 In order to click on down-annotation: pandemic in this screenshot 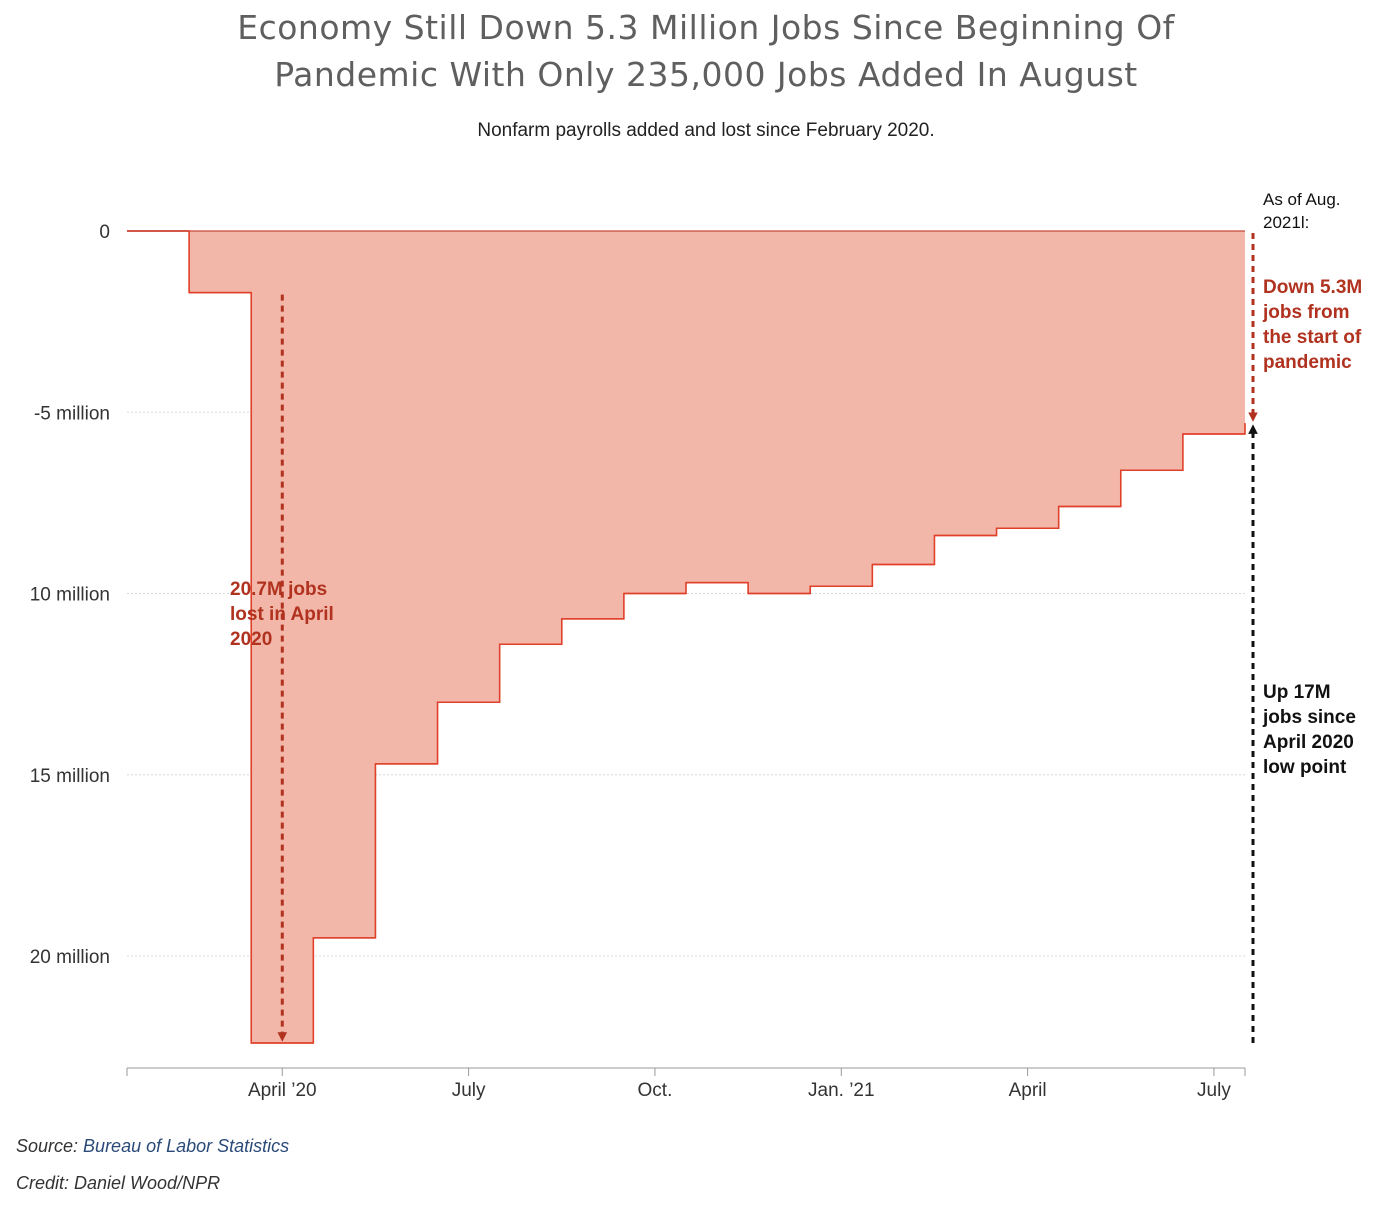, I will do `click(1307, 362)`.